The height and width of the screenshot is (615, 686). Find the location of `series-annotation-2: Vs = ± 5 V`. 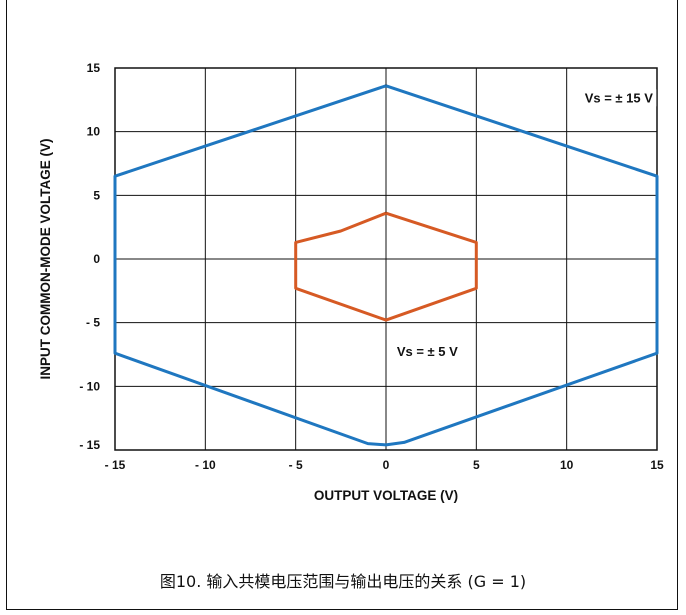

series-annotation-2: Vs = ± 5 V is located at coordinates (427, 351).